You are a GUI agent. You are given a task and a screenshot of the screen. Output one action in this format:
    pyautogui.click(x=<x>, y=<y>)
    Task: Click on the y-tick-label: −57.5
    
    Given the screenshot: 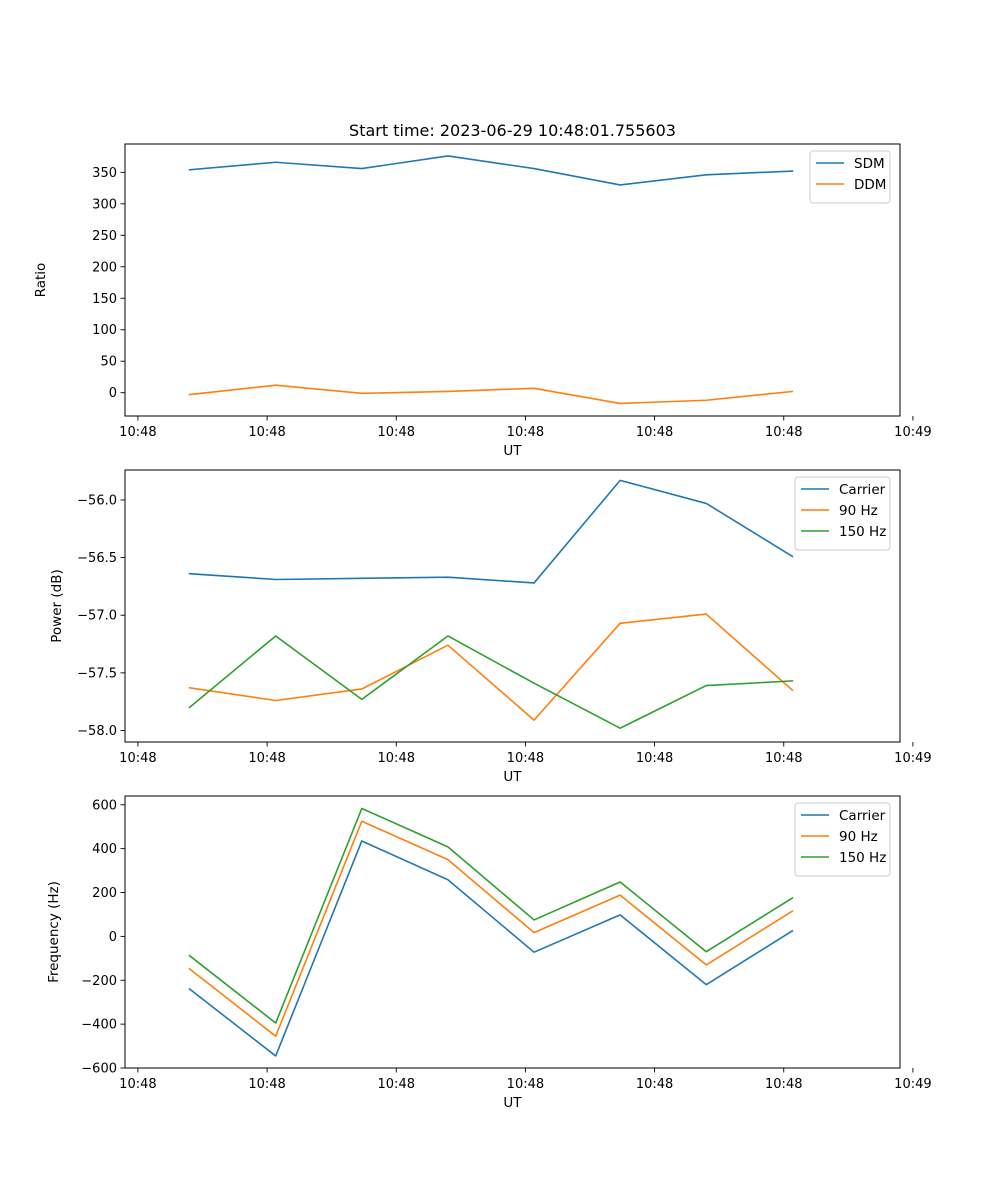 What is the action you would take?
    pyautogui.click(x=97, y=673)
    